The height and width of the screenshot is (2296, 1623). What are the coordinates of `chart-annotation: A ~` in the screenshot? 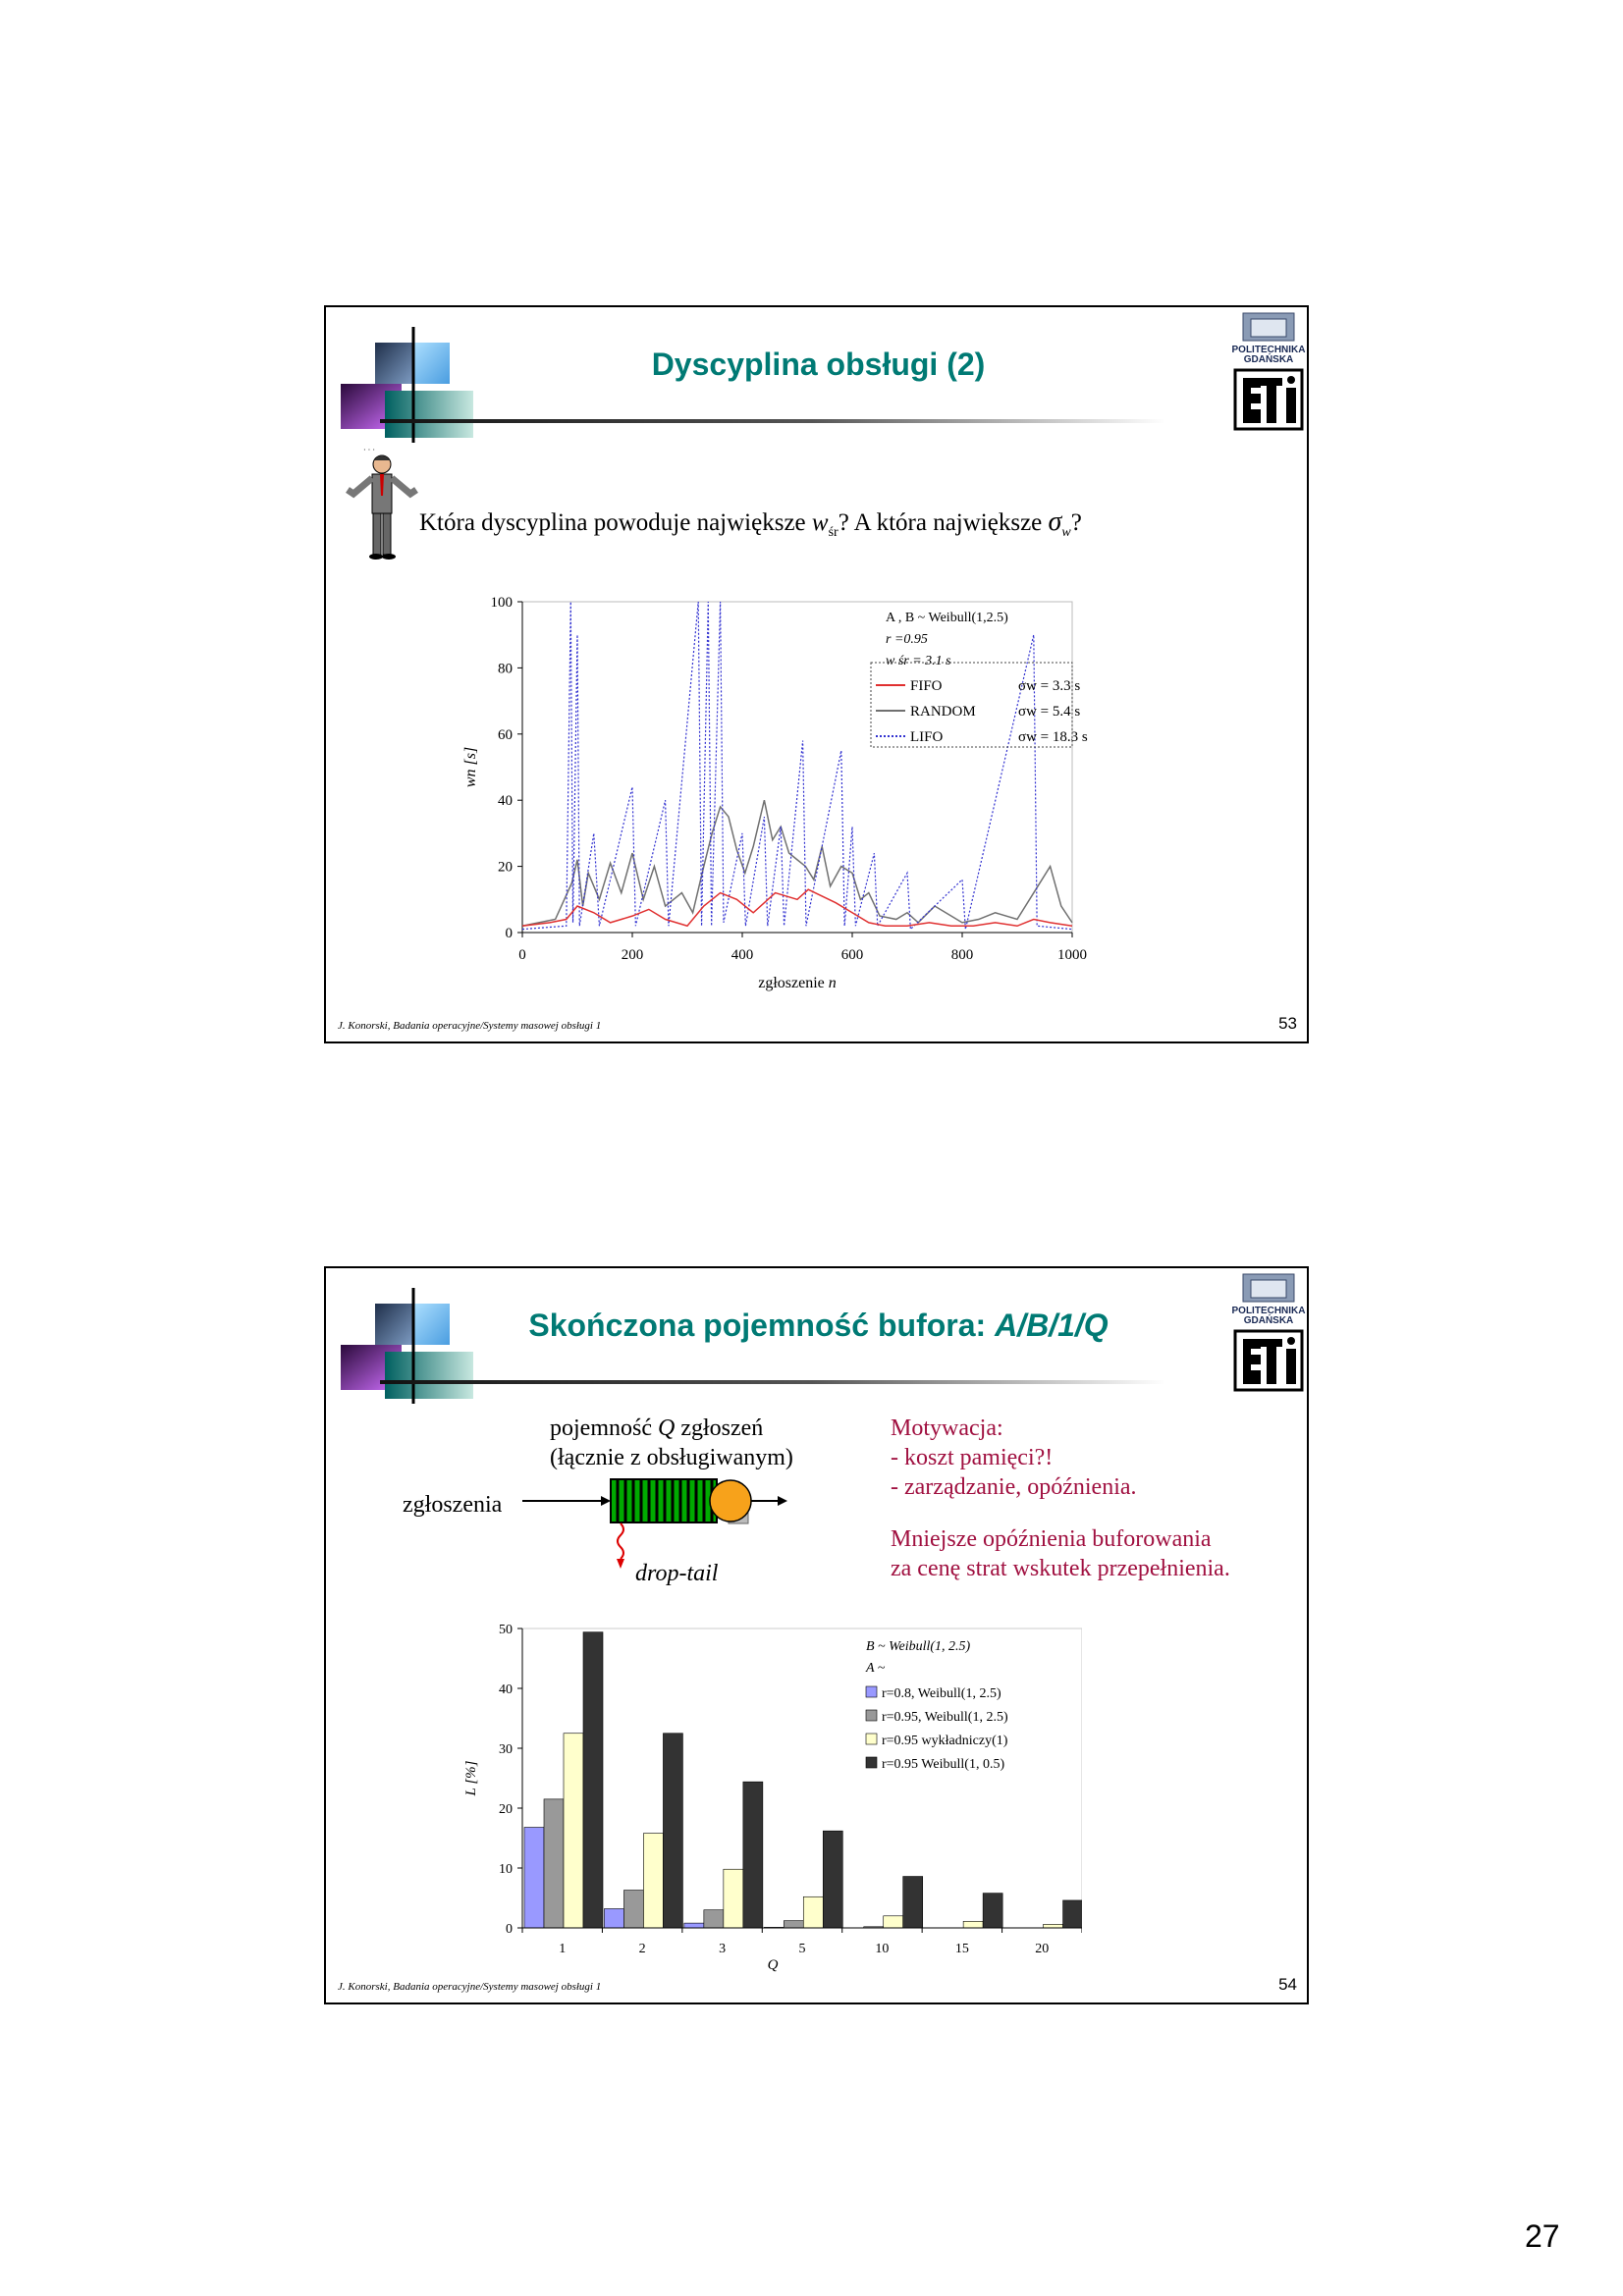 It's located at (875, 1668).